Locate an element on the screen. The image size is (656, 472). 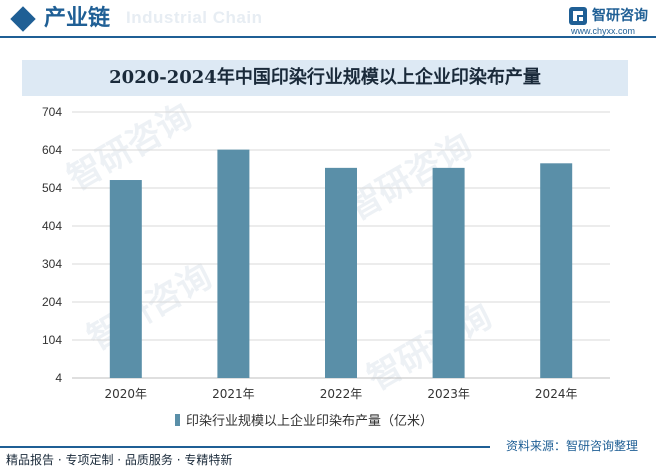
footer-band is located at coordinates (328, 455).